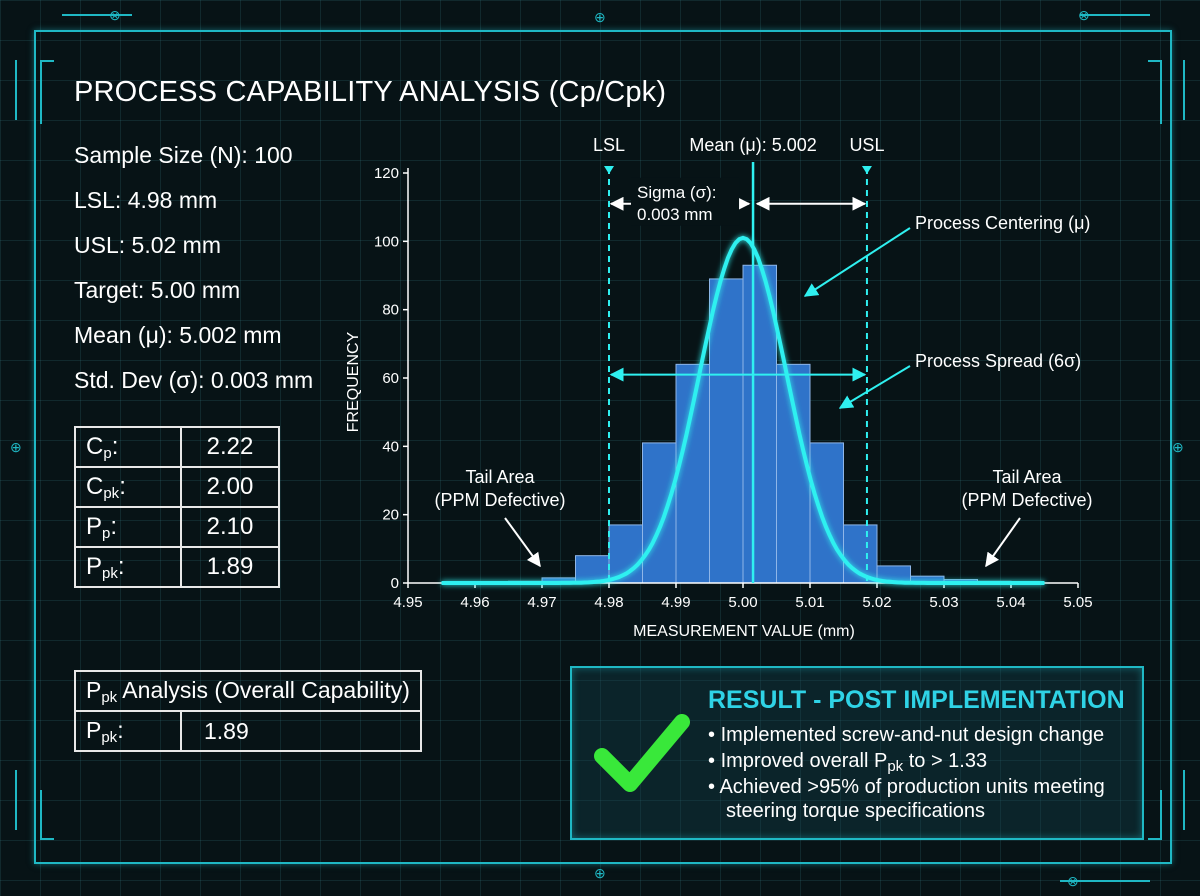 This screenshot has width=1200, height=896. Describe the element at coordinates (499, 500) in the screenshot. I see `tail-area-left-line2: (PPM Defective)` at that location.